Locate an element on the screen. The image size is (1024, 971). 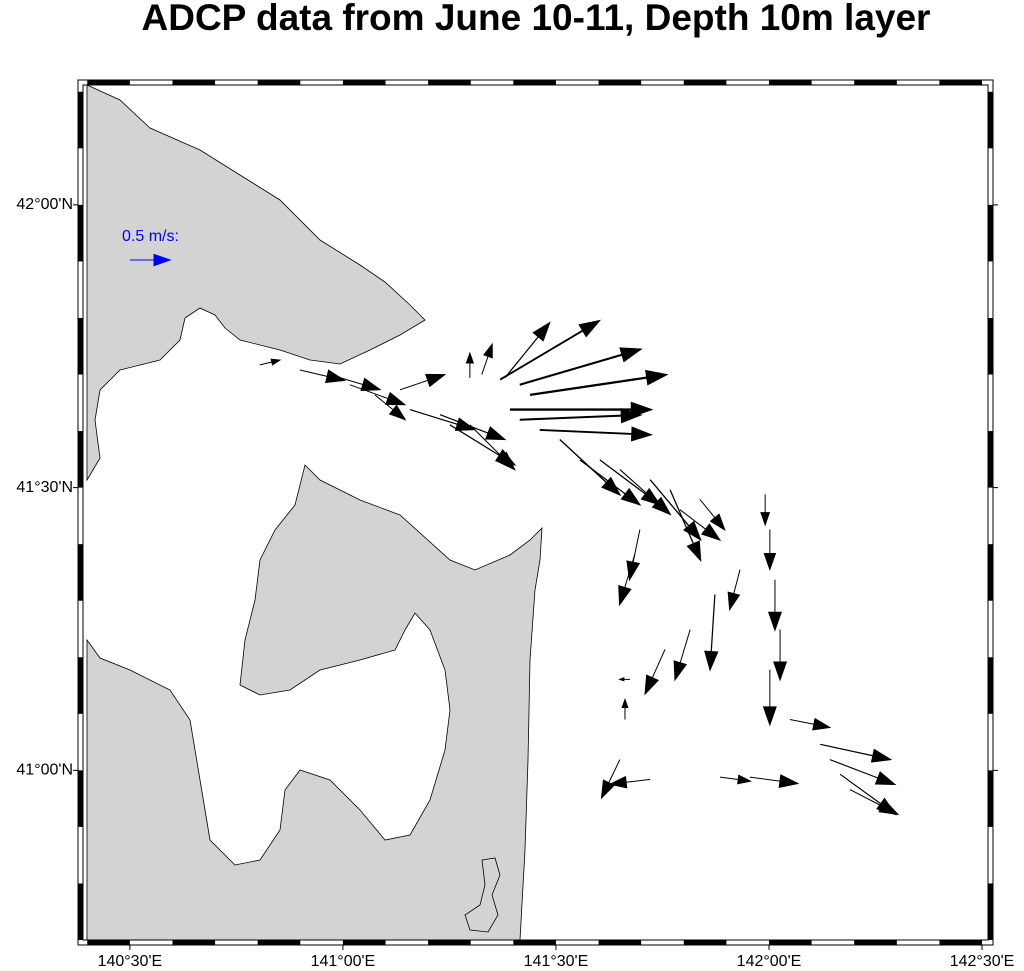
x-tick-label: 142°00'E is located at coordinates (769, 961).